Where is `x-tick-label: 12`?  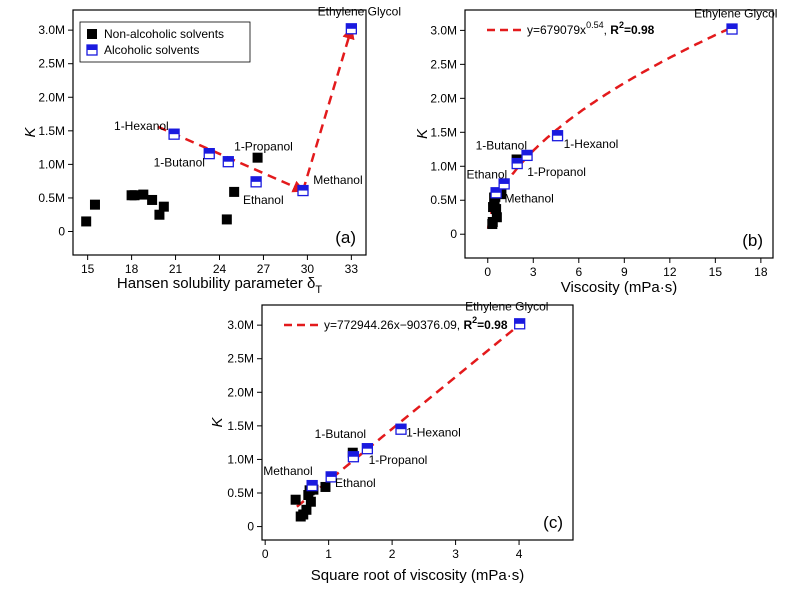
x-tick-label: 12 is located at coordinates (670, 272).